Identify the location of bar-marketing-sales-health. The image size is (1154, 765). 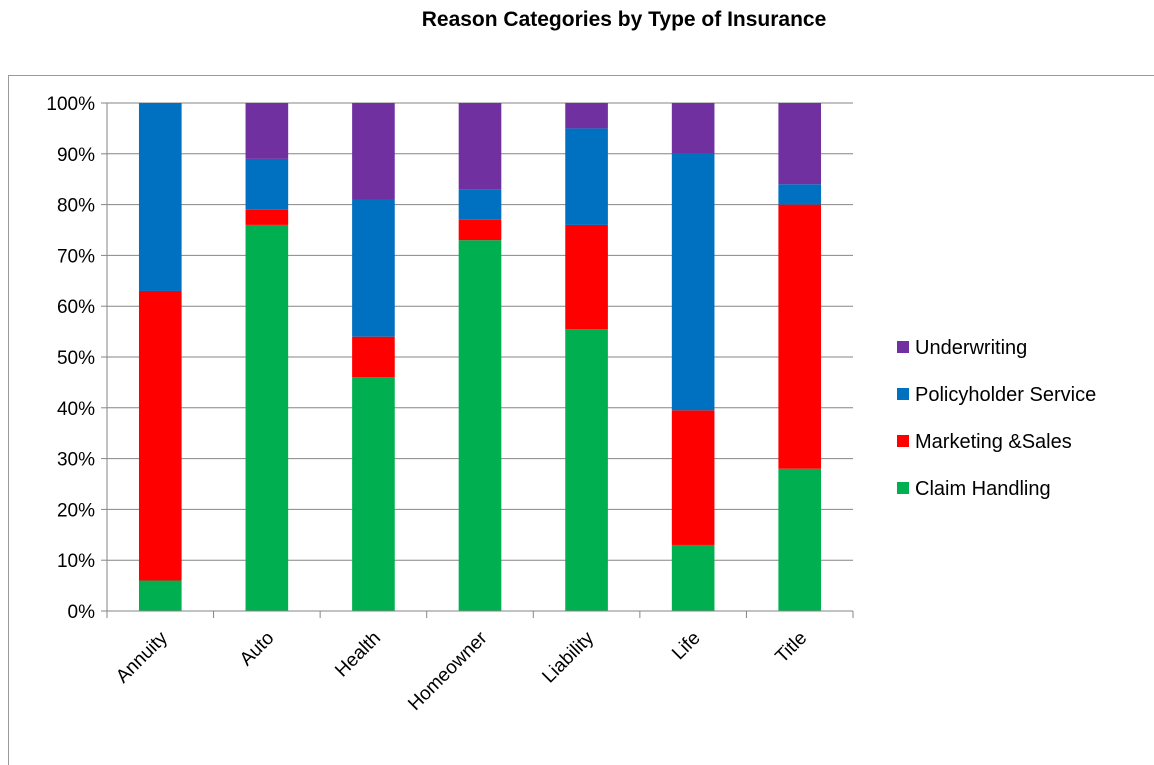
(373, 357).